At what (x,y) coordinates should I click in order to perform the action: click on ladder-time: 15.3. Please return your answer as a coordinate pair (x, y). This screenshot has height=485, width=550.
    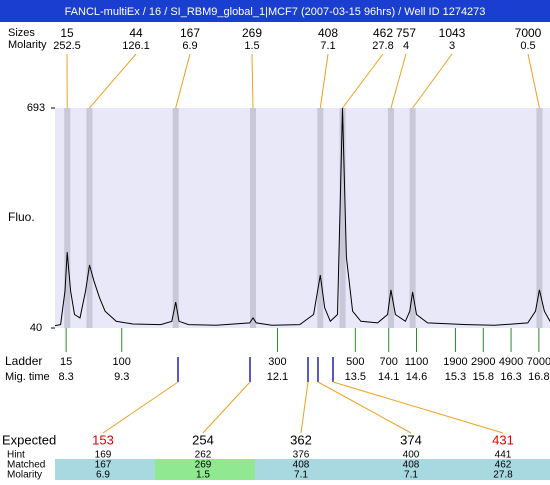
    Looking at the image, I should click on (455, 377).